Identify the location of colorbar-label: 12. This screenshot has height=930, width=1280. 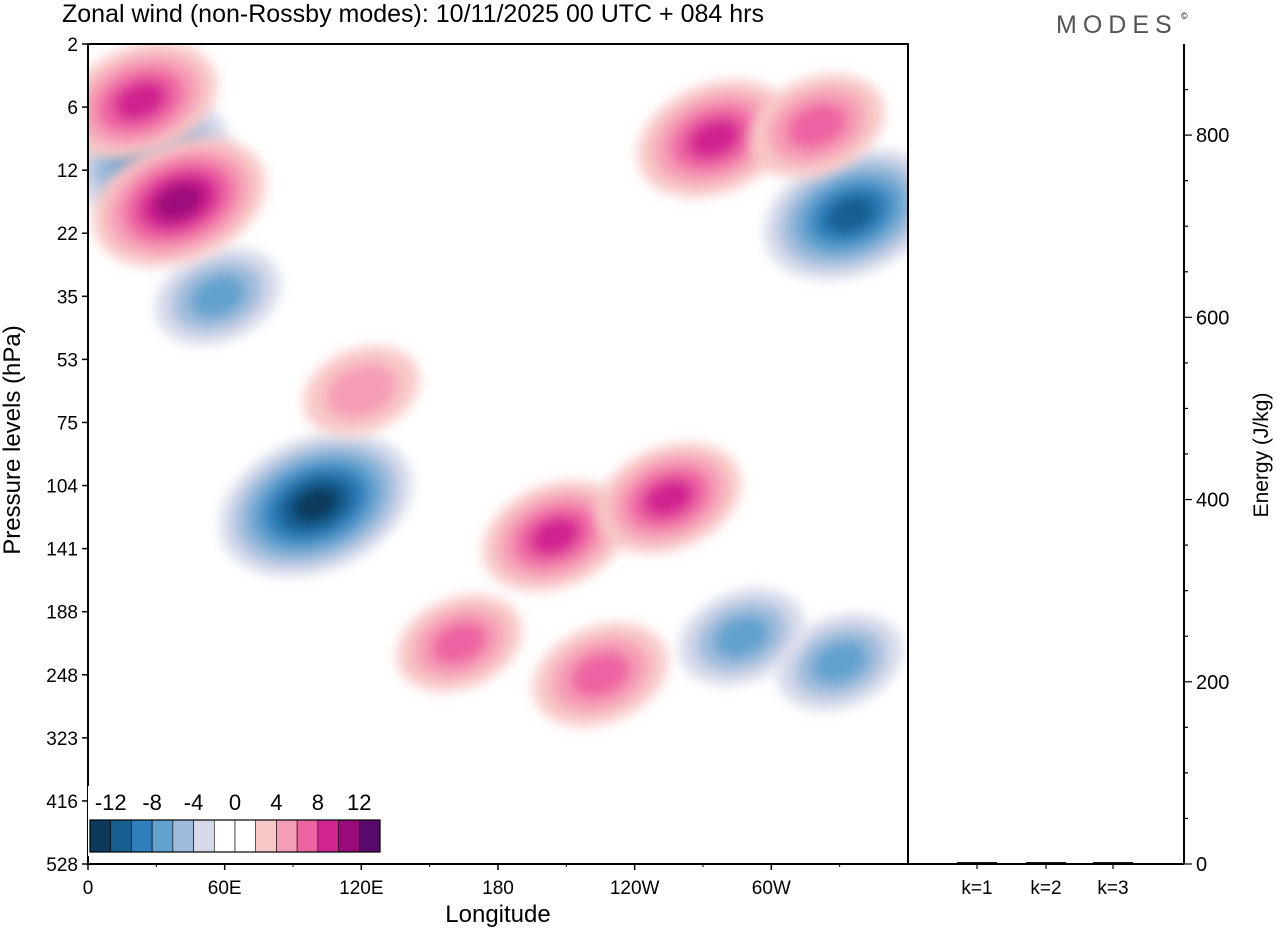
(359, 802).